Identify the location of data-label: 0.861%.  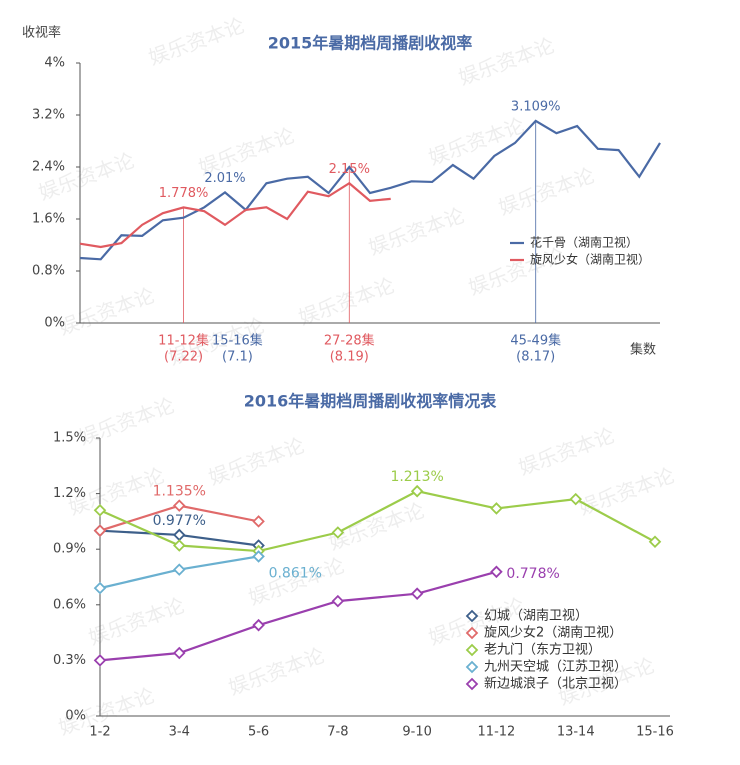
(295, 573).